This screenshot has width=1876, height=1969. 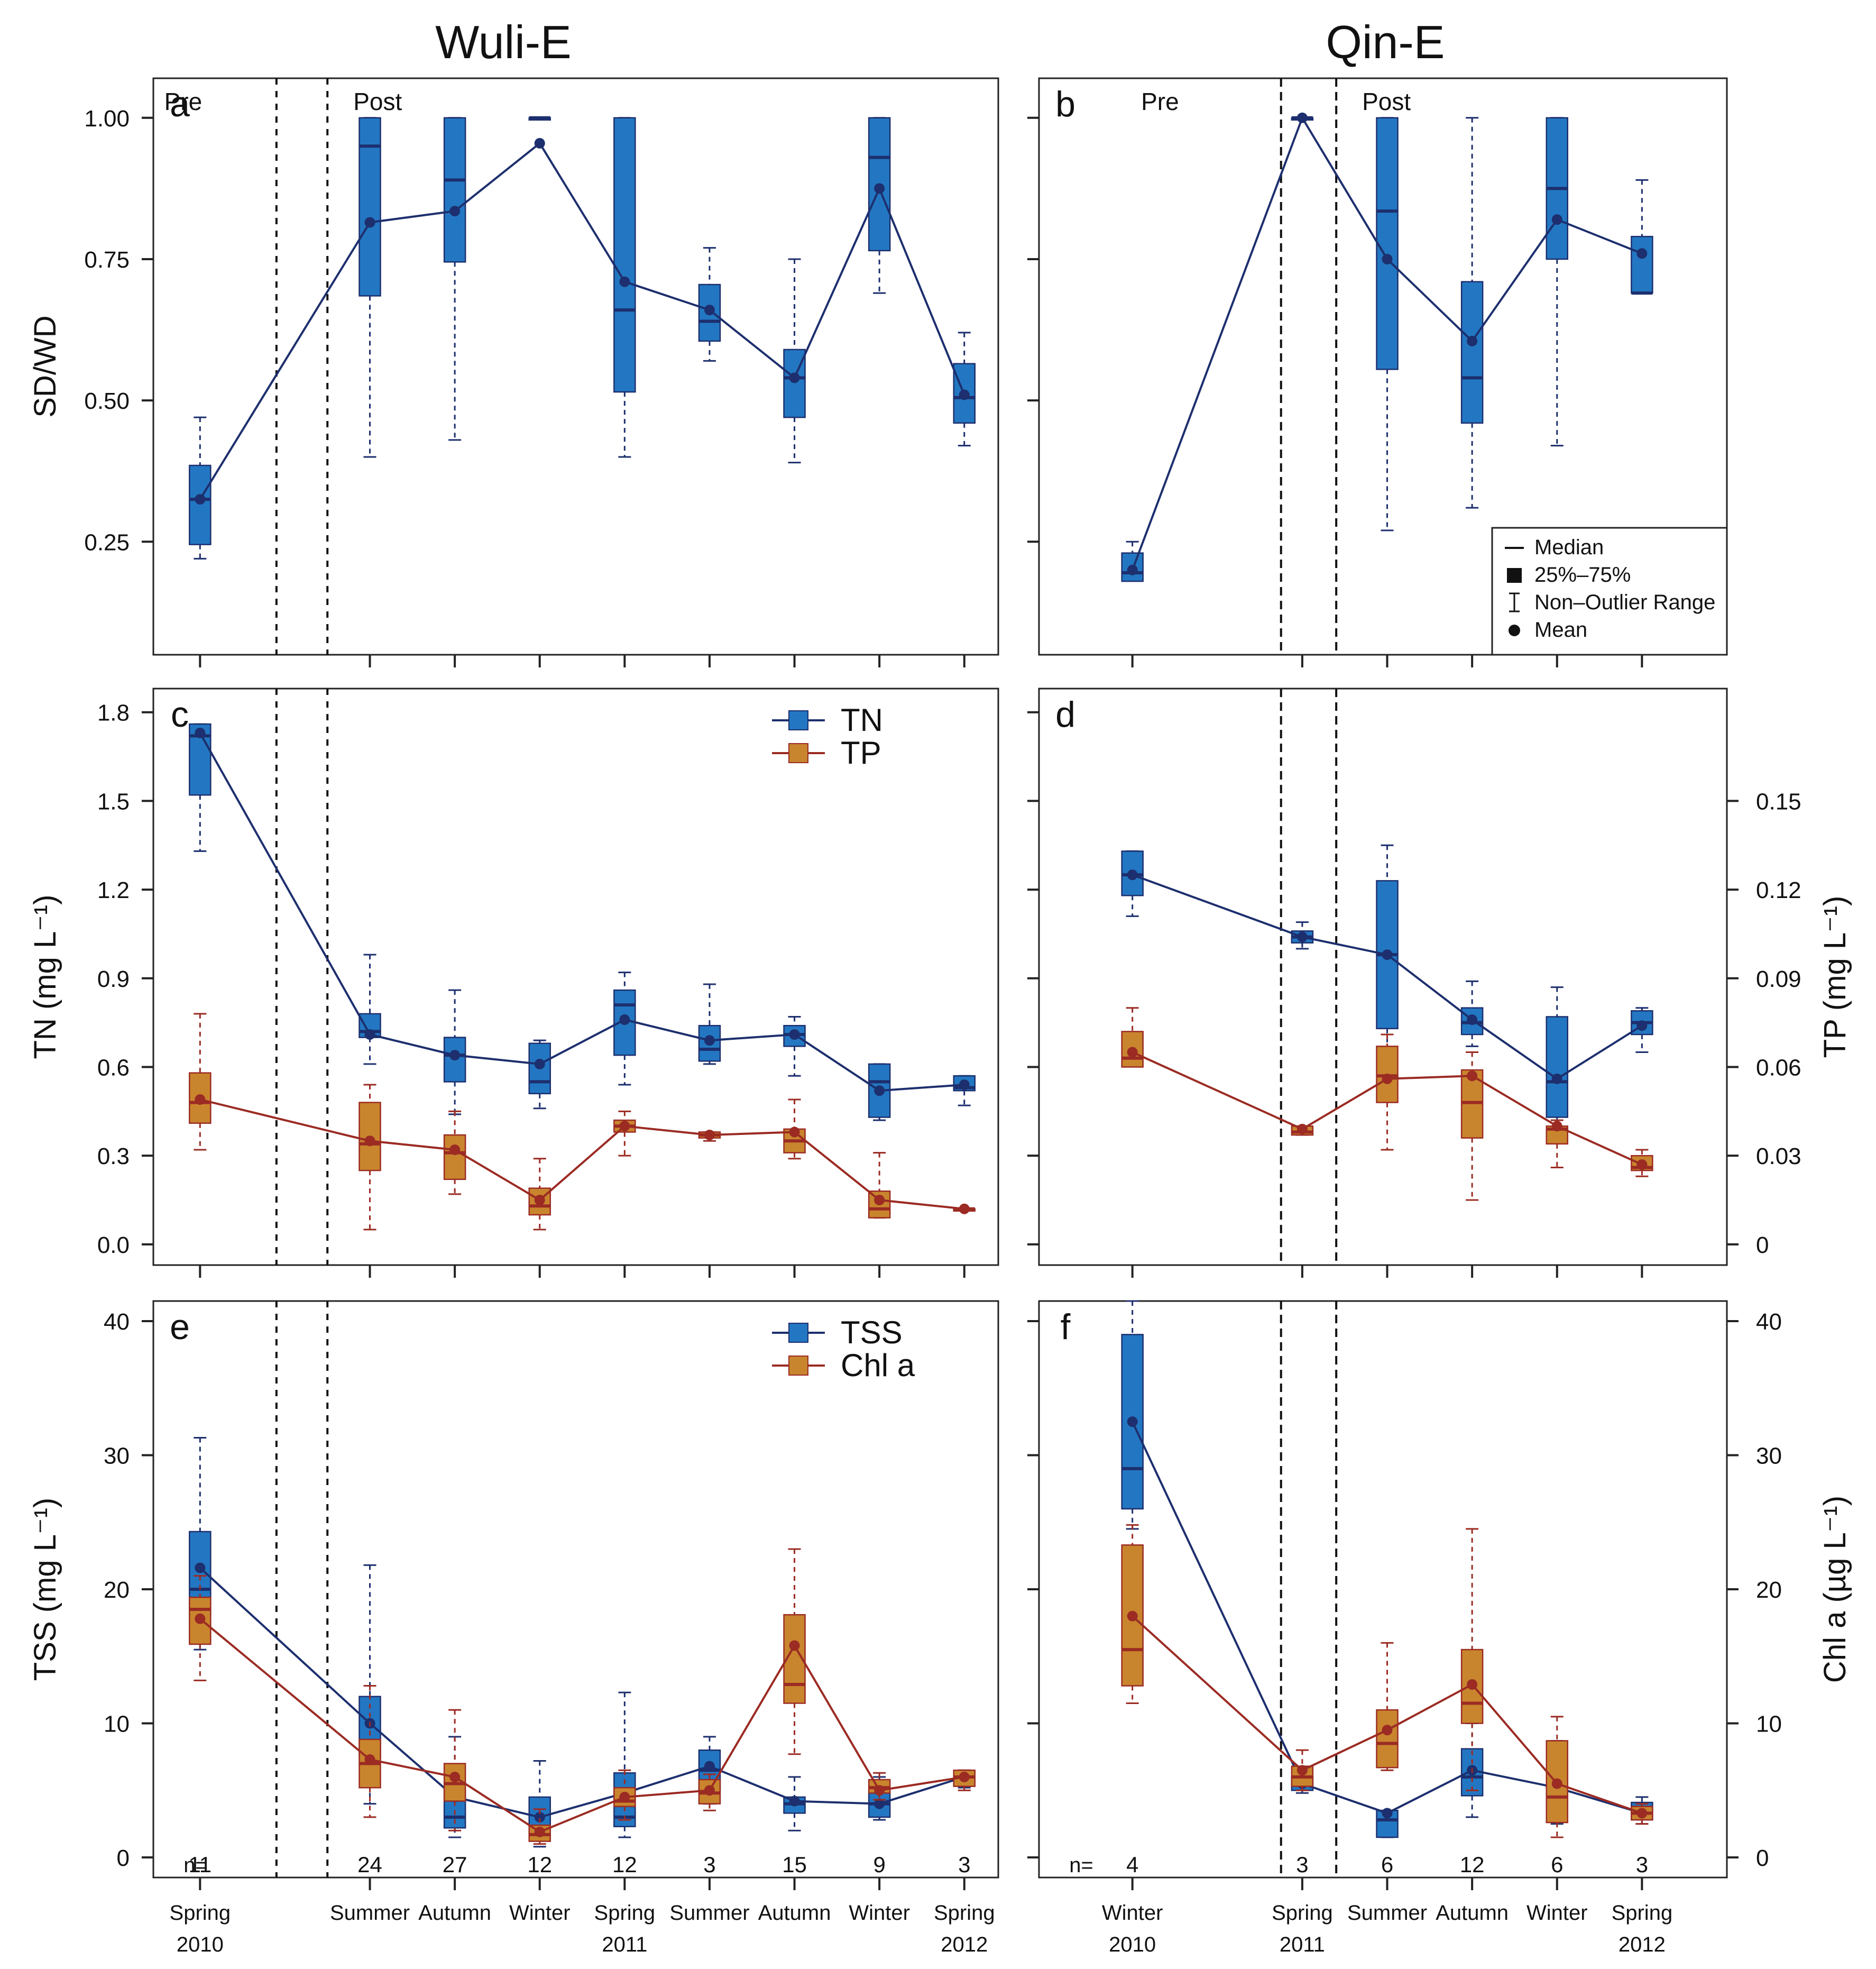 I want to click on legend-label-tss: TSS, so click(x=872, y=1332).